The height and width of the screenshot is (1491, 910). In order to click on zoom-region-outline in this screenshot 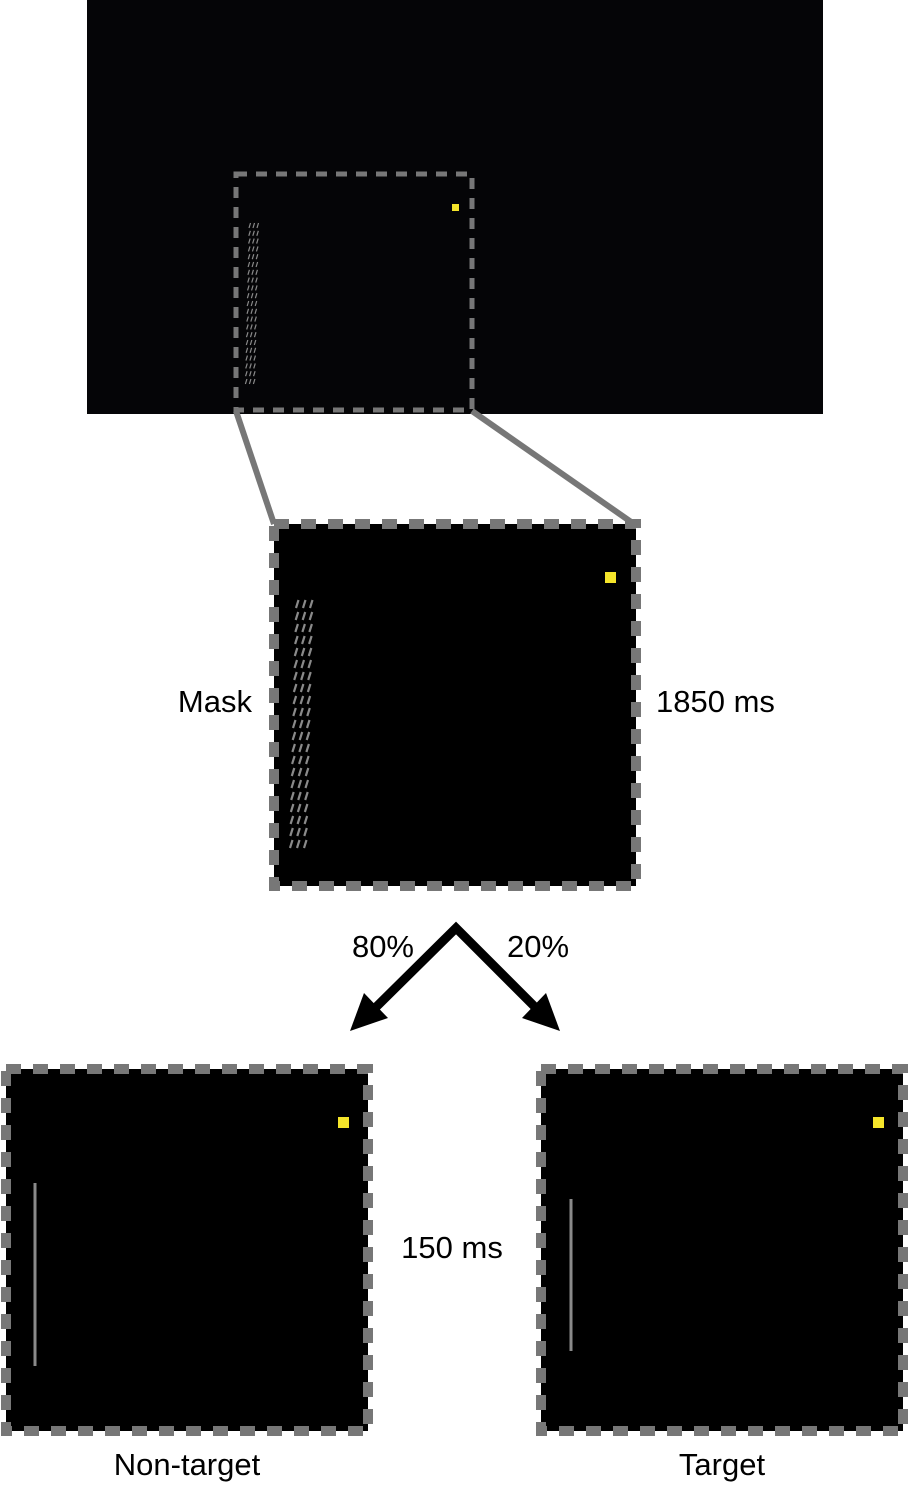, I will do `click(354, 292)`.